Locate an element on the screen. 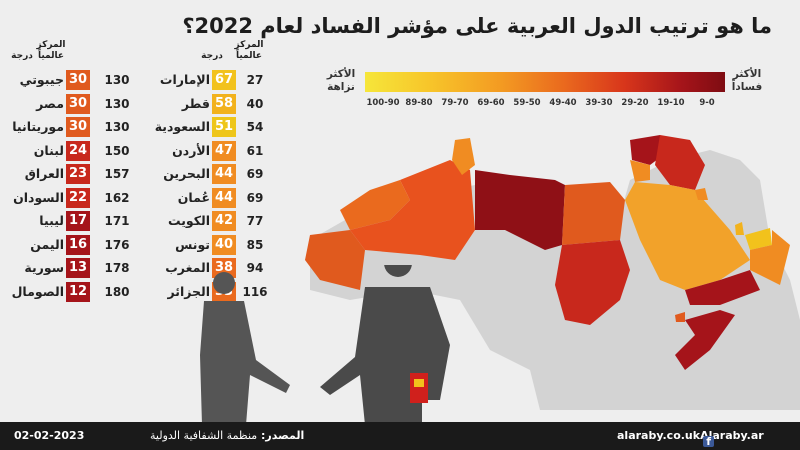 This screenshot has height=450, width=800. country-name: تونس is located at coordinates (192, 244).